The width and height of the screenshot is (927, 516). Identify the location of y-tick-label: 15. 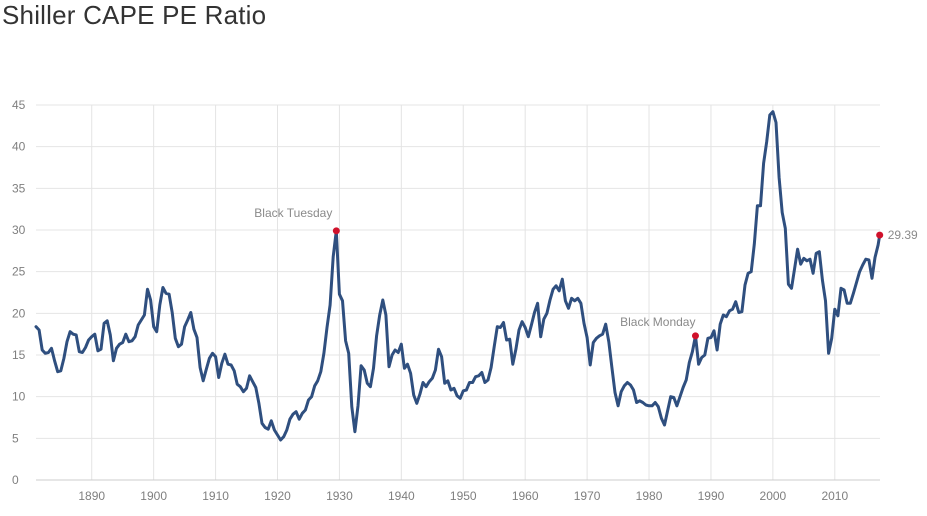
(19, 355).